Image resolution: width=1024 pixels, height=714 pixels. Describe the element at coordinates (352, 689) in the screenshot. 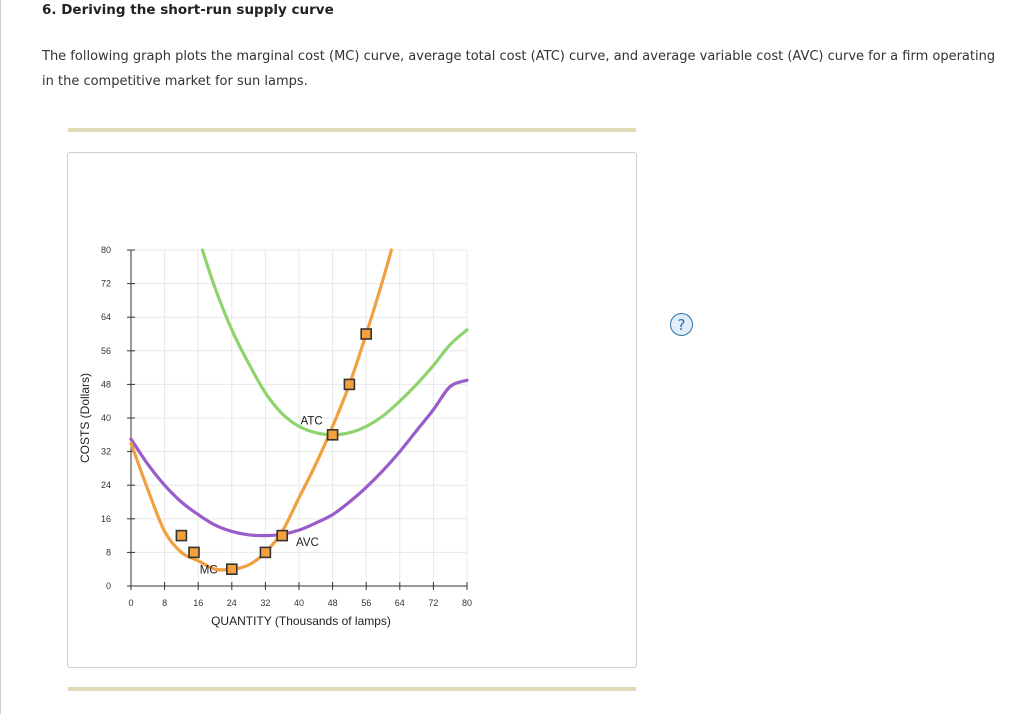

I see `bottom-divider` at that location.